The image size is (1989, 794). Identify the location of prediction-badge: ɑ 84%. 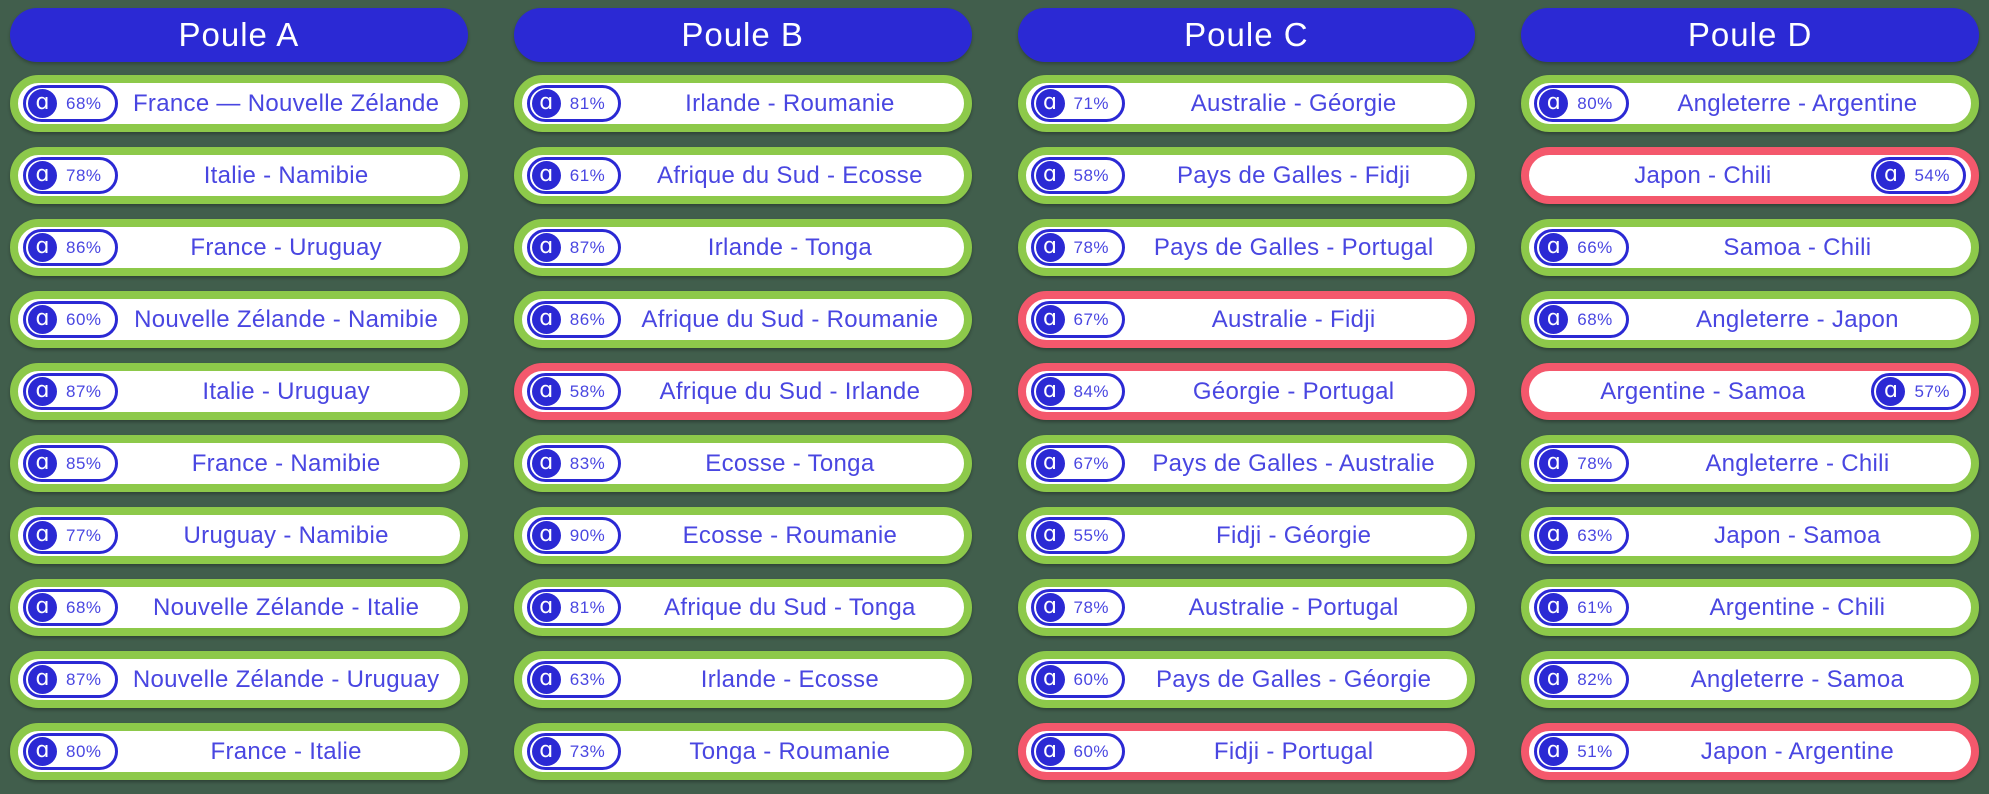
(1078, 391).